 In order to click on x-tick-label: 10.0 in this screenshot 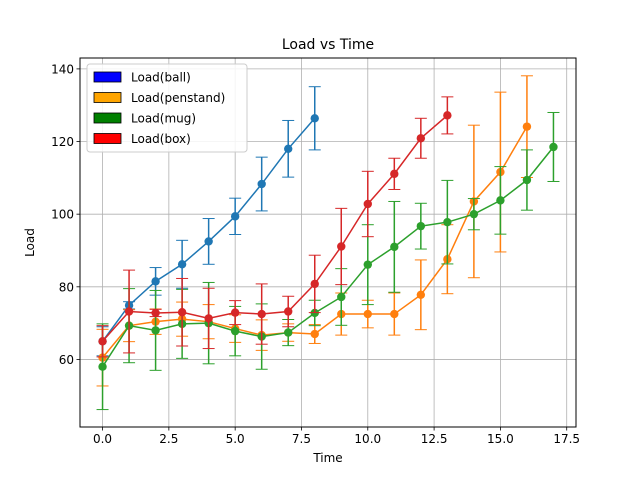, I will do `click(367, 439)`.